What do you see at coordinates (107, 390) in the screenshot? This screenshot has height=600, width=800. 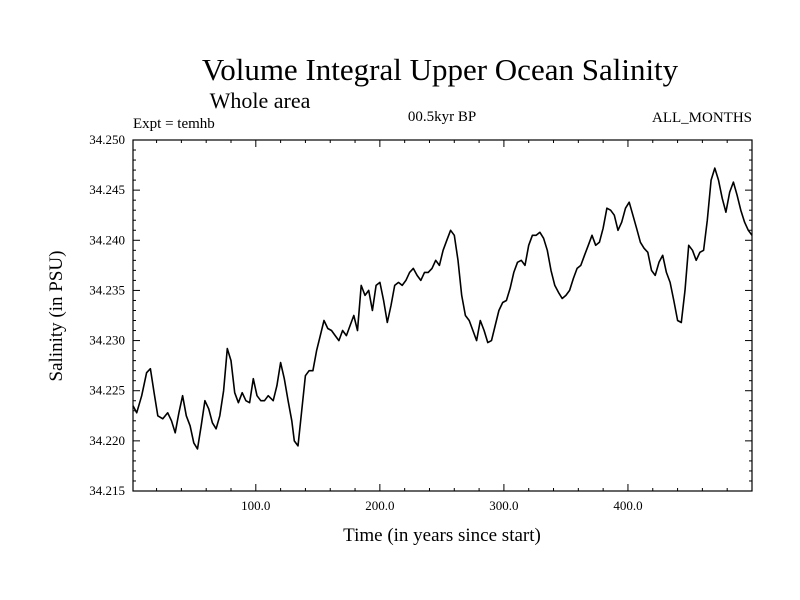 I see `y-tick-label: 34.225` at bounding box center [107, 390].